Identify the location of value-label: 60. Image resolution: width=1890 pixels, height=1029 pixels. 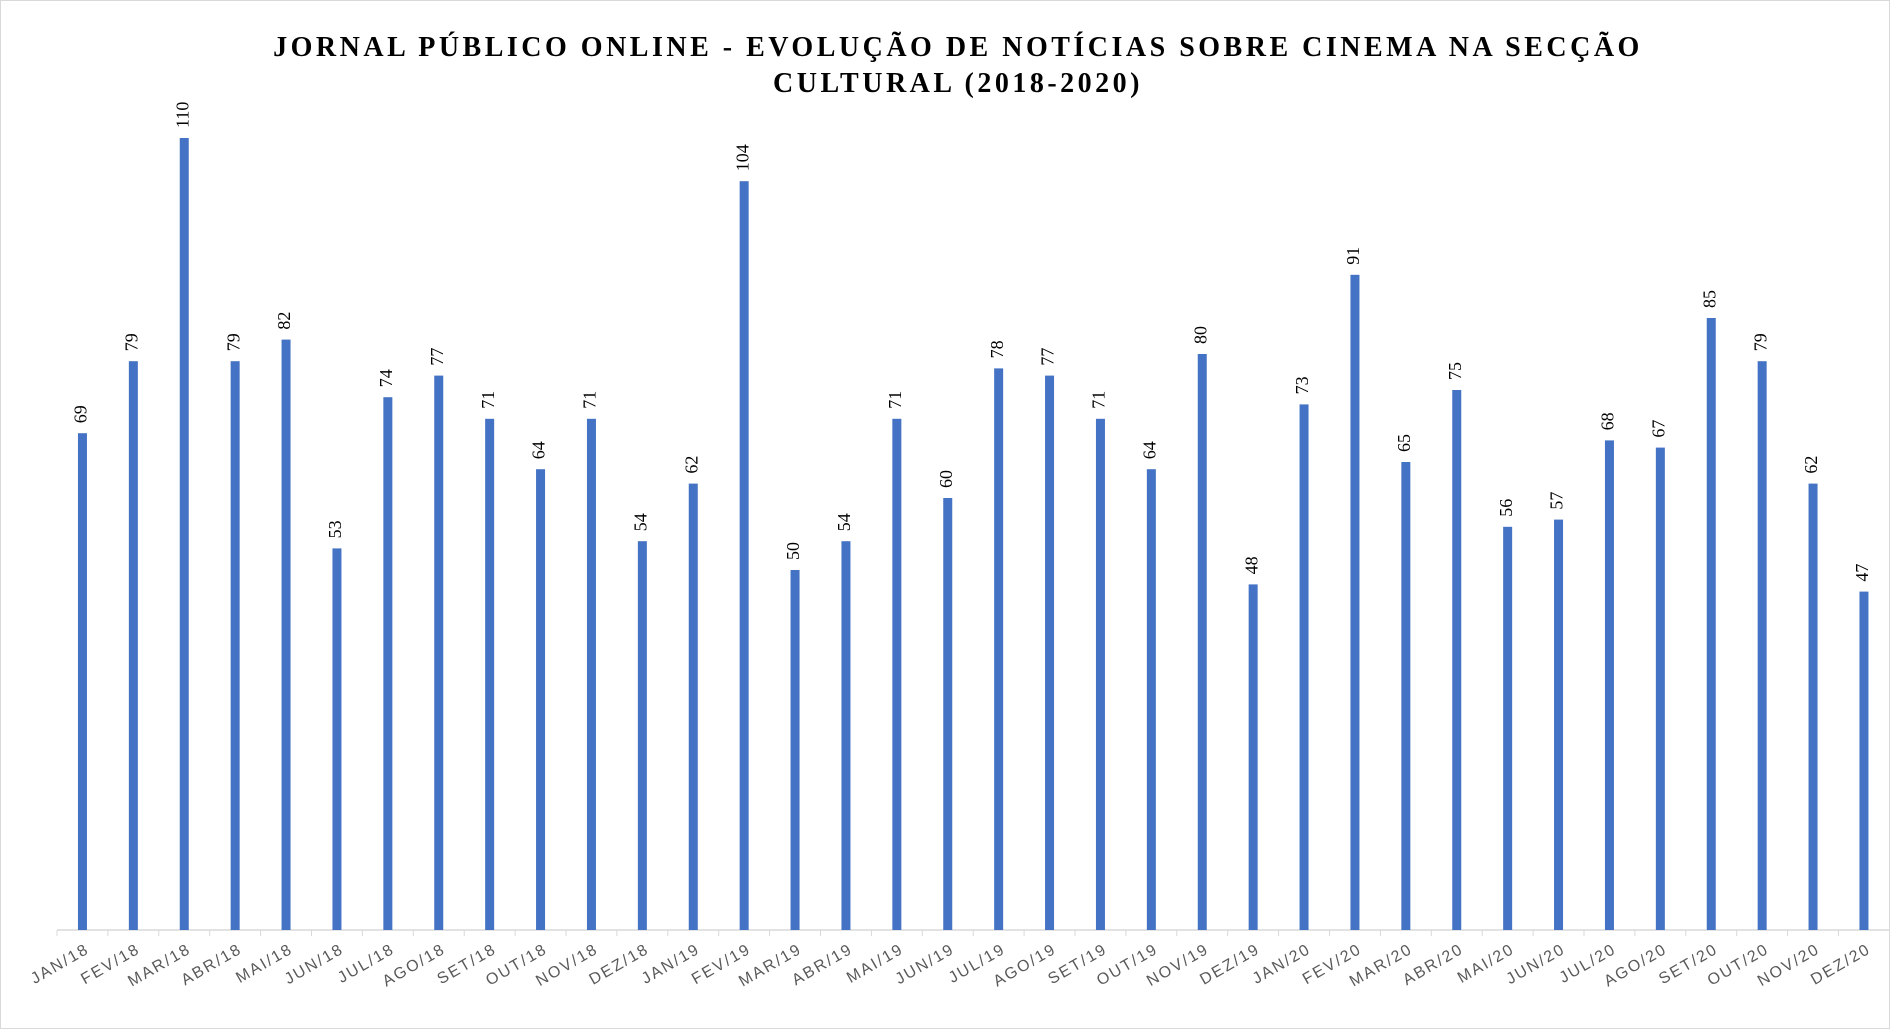
(946, 479).